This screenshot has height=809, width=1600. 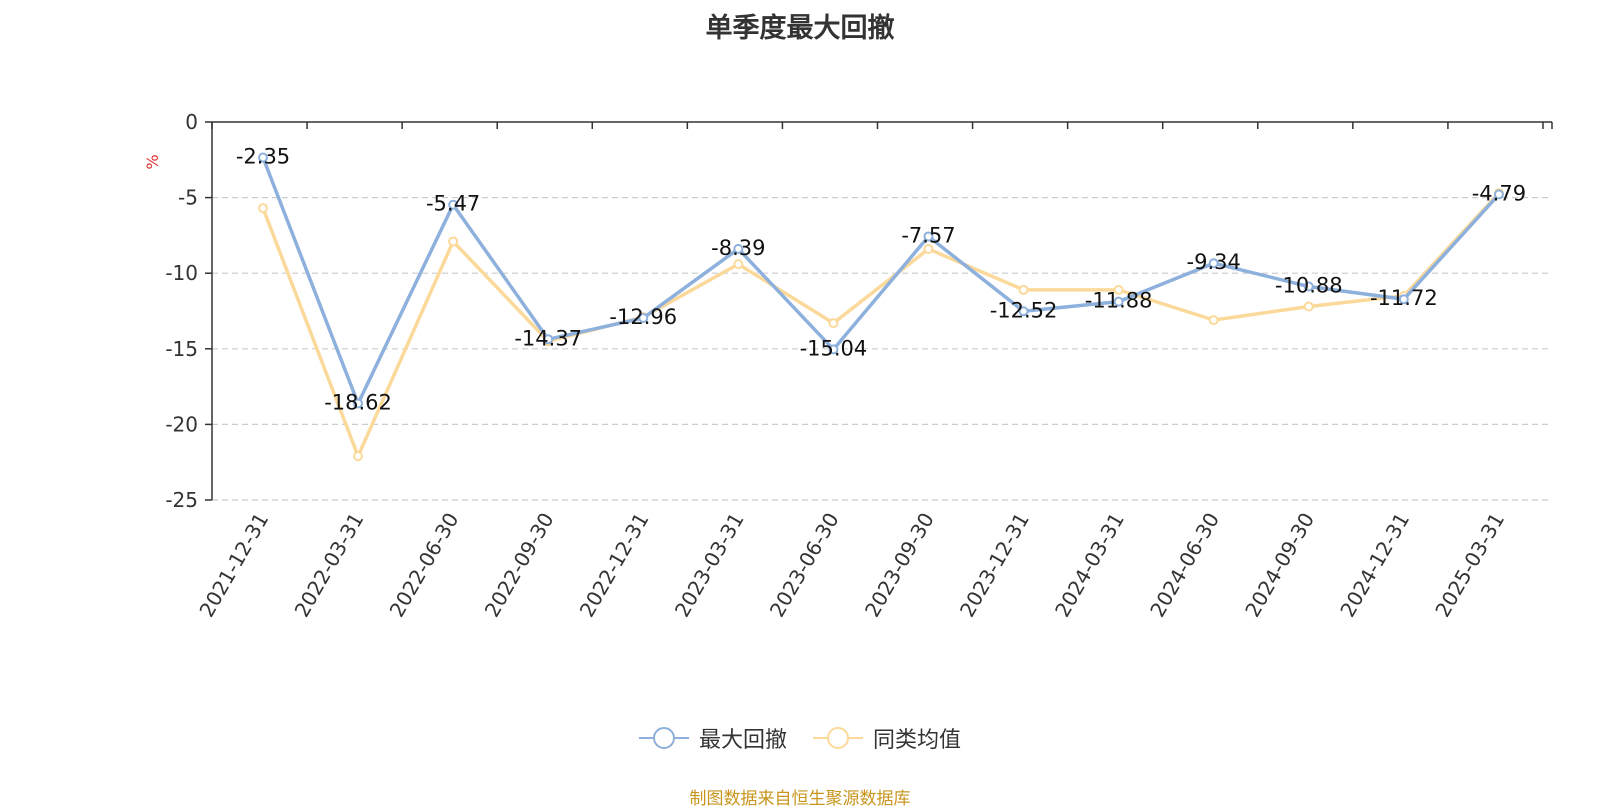 I want to click on data-label: -7.57, so click(x=928, y=235).